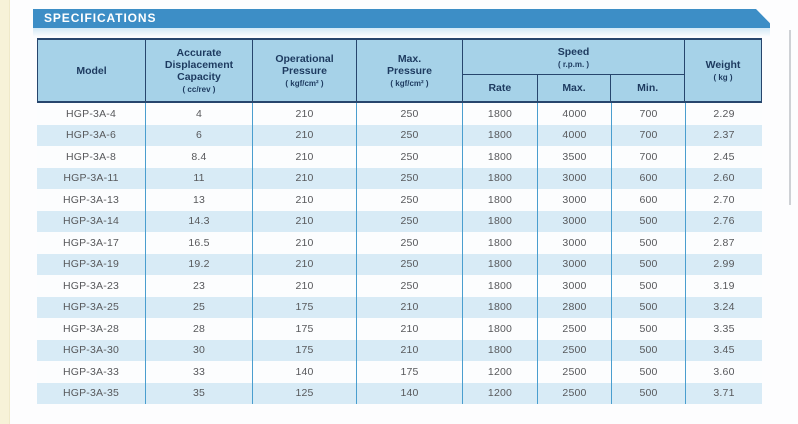 The image size is (798, 424). What do you see at coordinates (401, 18) in the screenshot?
I see `specifications-banner: SPECIFICATIONS` at bounding box center [401, 18].